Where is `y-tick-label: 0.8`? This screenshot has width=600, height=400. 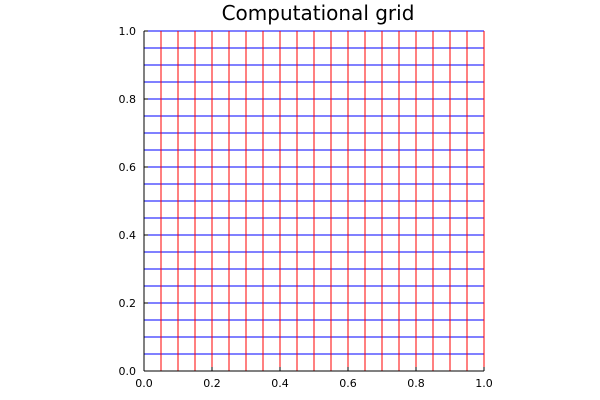
y-tick-label: 0.8 is located at coordinates (128, 99).